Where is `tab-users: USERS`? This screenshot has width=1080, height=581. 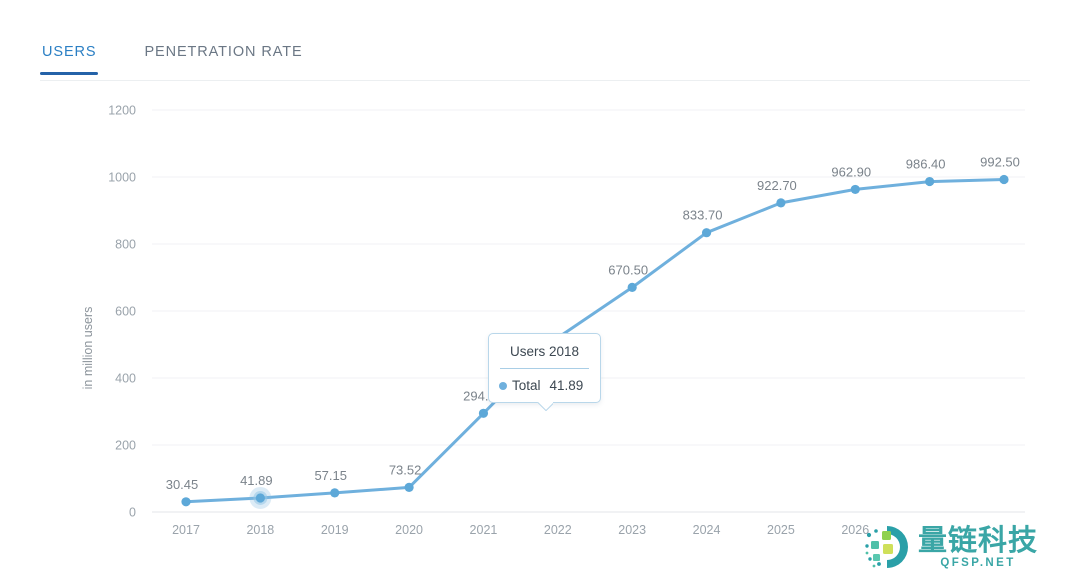 tab-users: USERS is located at coordinates (69, 57).